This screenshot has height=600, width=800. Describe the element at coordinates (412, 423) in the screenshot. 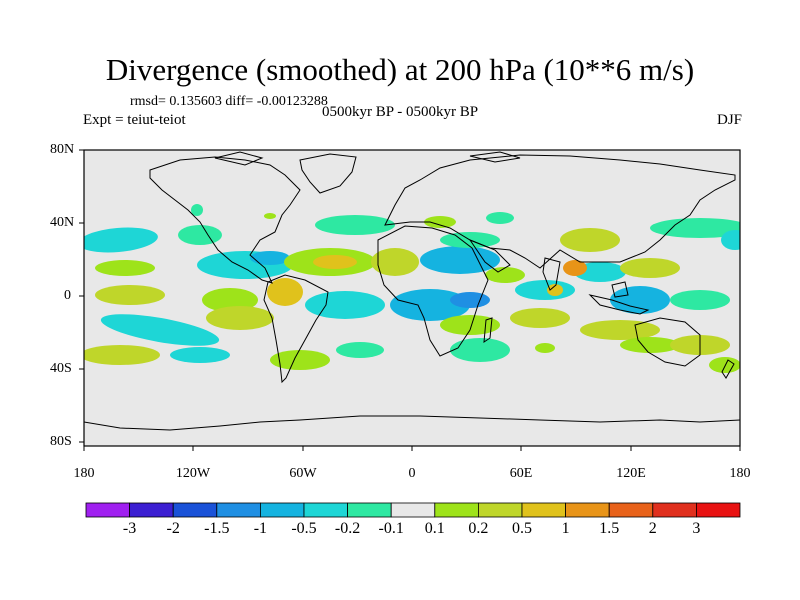

I see `coastline-antarctica` at that location.